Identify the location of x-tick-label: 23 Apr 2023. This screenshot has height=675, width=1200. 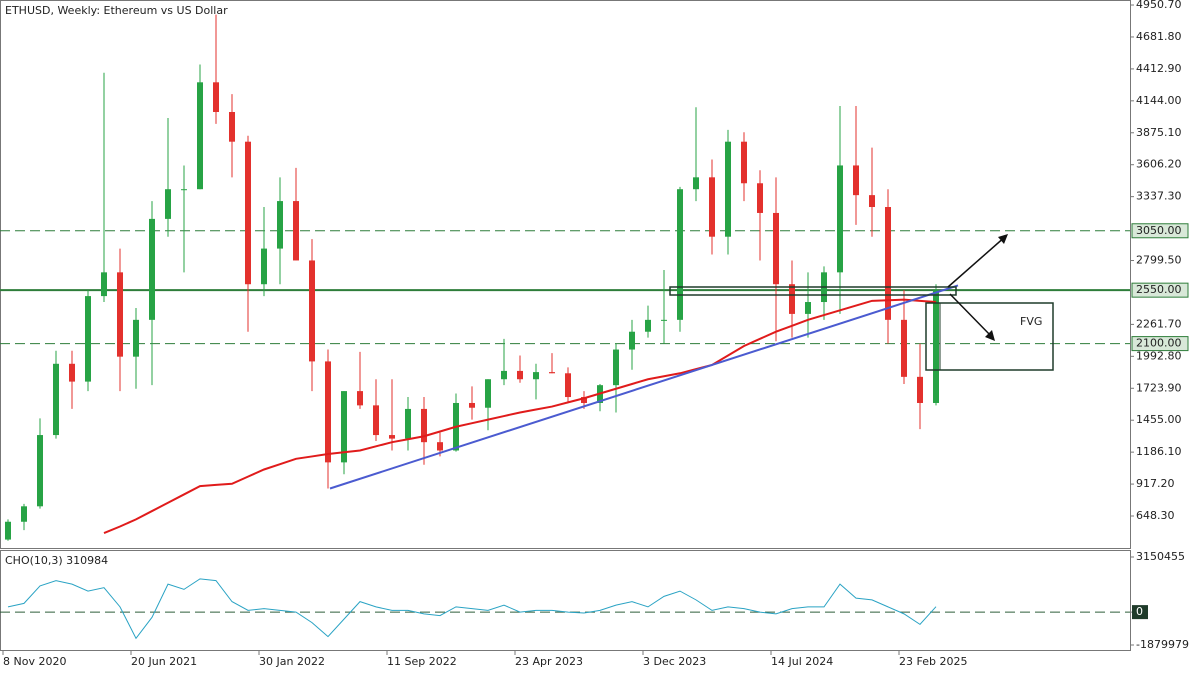
(549, 661).